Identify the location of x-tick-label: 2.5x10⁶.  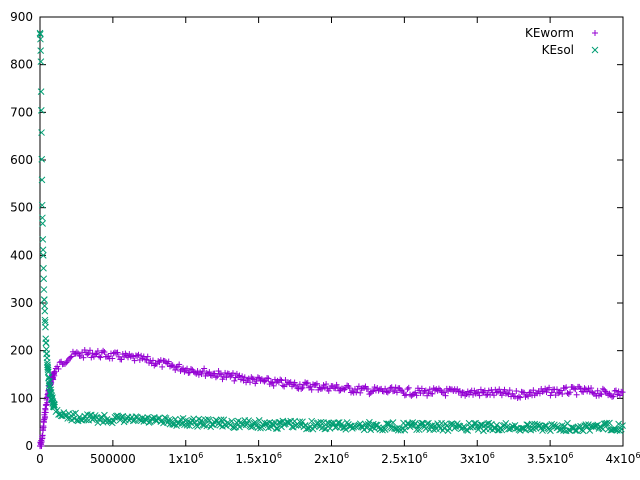
(404, 458).